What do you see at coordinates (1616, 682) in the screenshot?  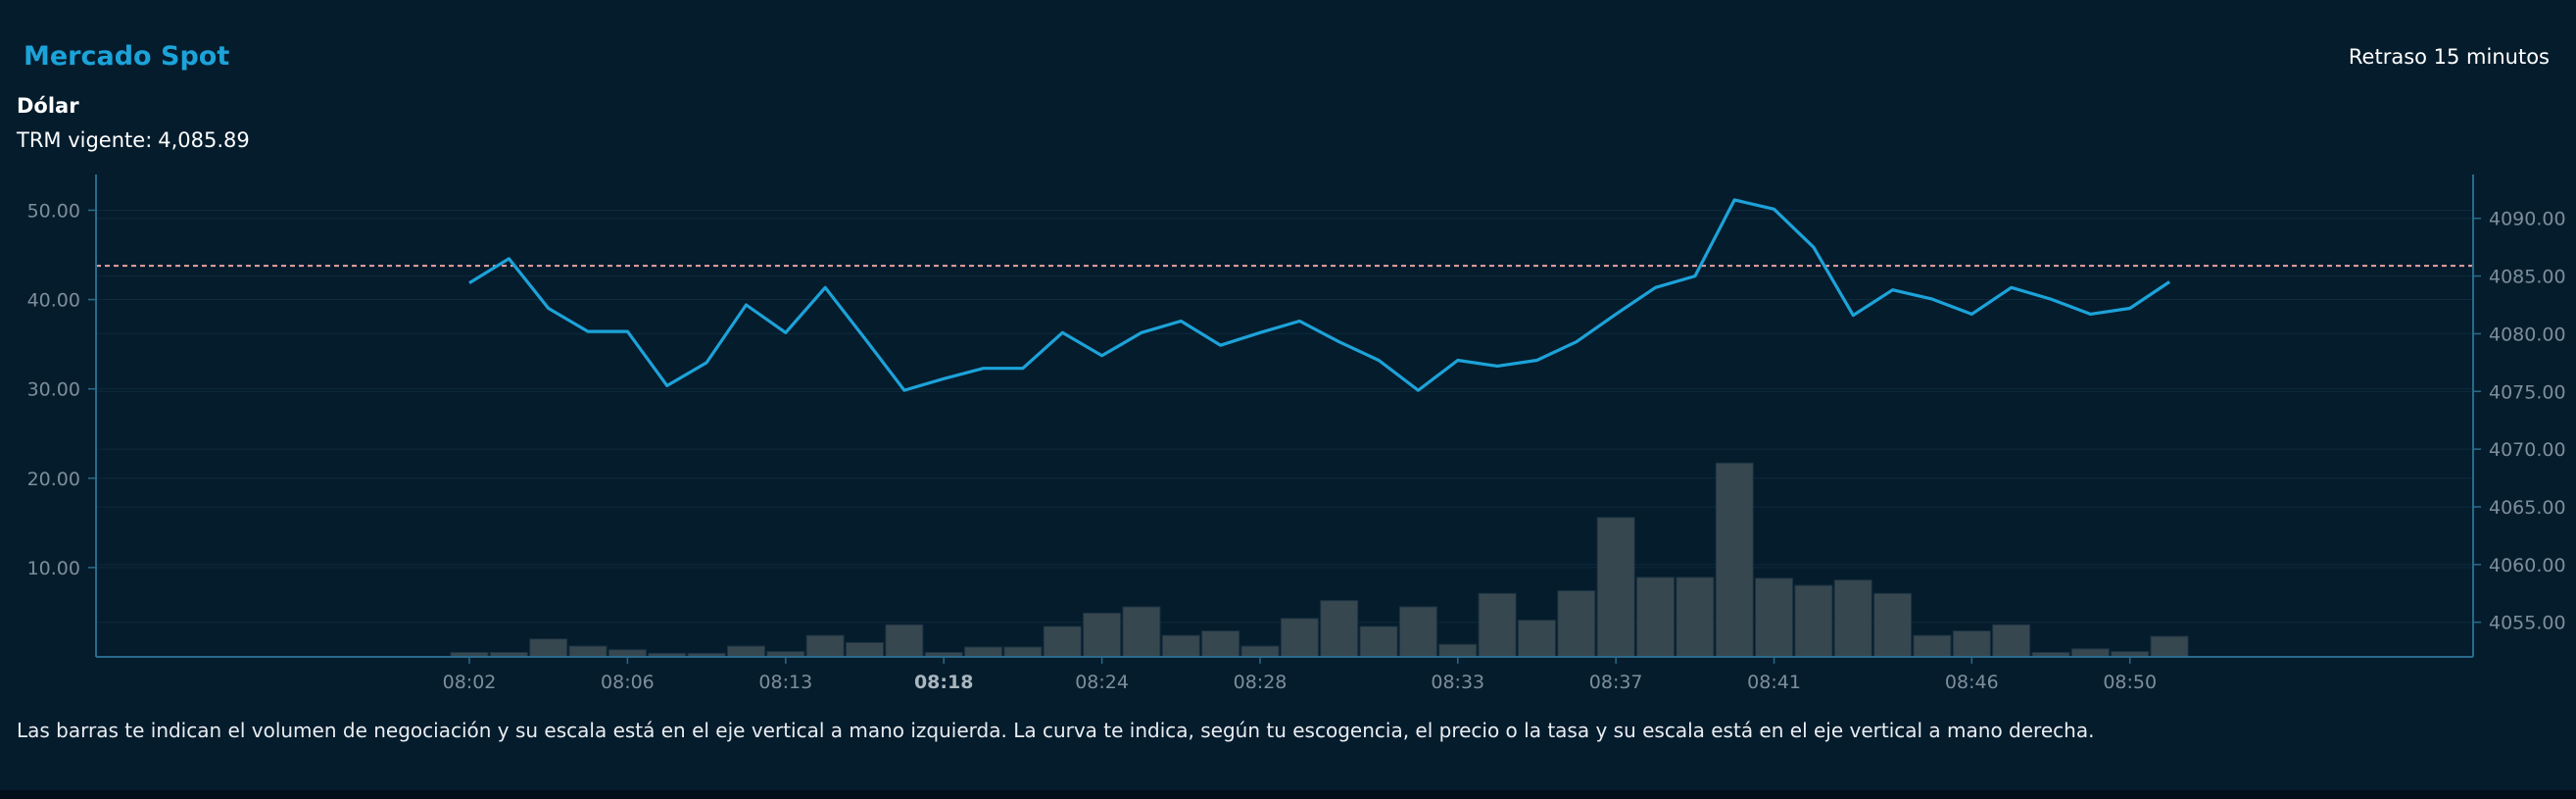 I see `x-tick-label: 08:37` at bounding box center [1616, 682].